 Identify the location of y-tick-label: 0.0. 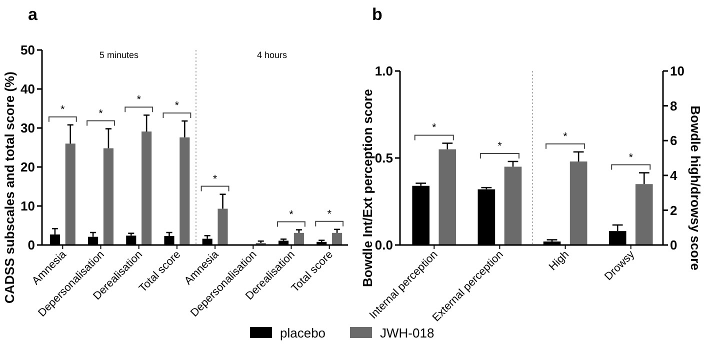
(383, 245).